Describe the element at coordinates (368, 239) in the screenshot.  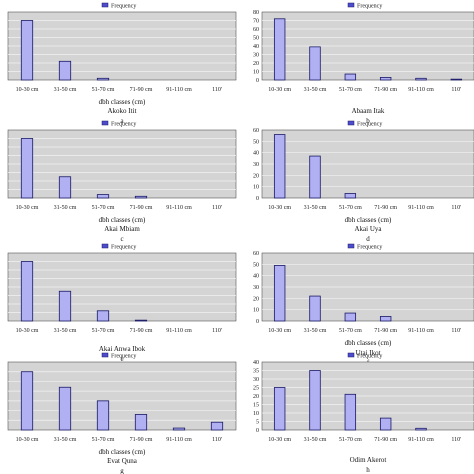
I see `panel-letter: d` at that location.